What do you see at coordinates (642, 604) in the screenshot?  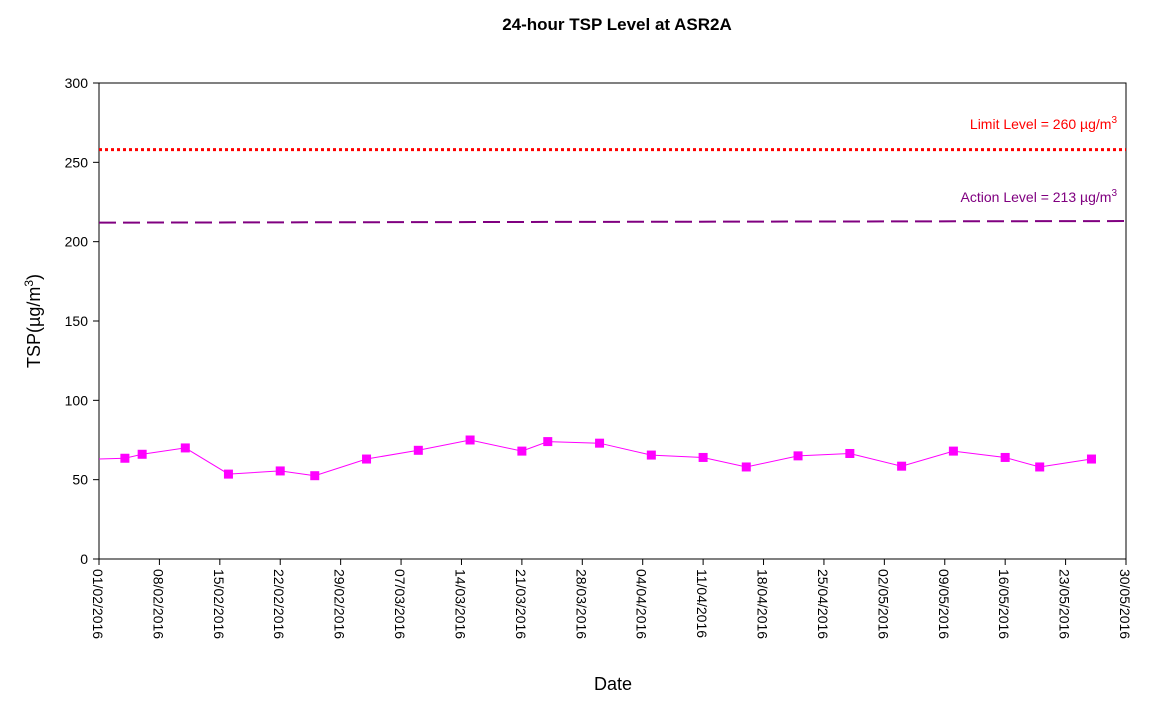 I see `x-tick-label: 04/04/2016` at bounding box center [642, 604].